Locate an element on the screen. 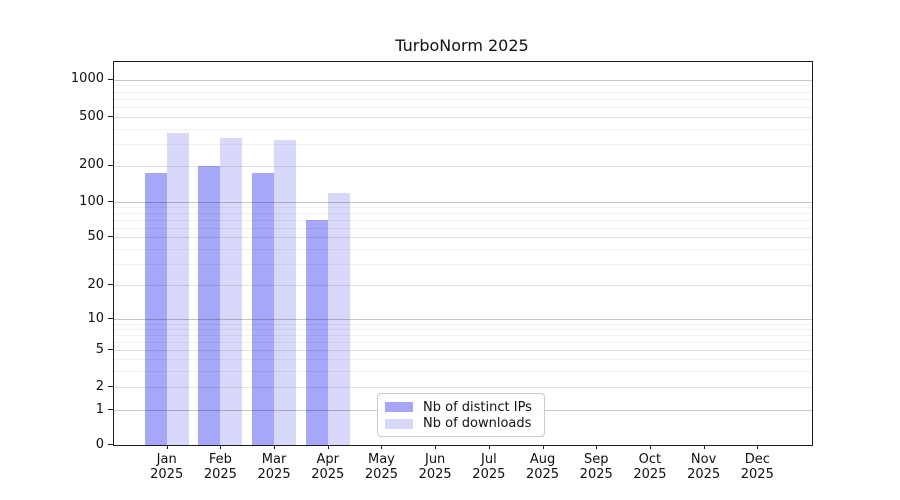  x-tick-label-jan: Jan 2025 is located at coordinates (167, 467).